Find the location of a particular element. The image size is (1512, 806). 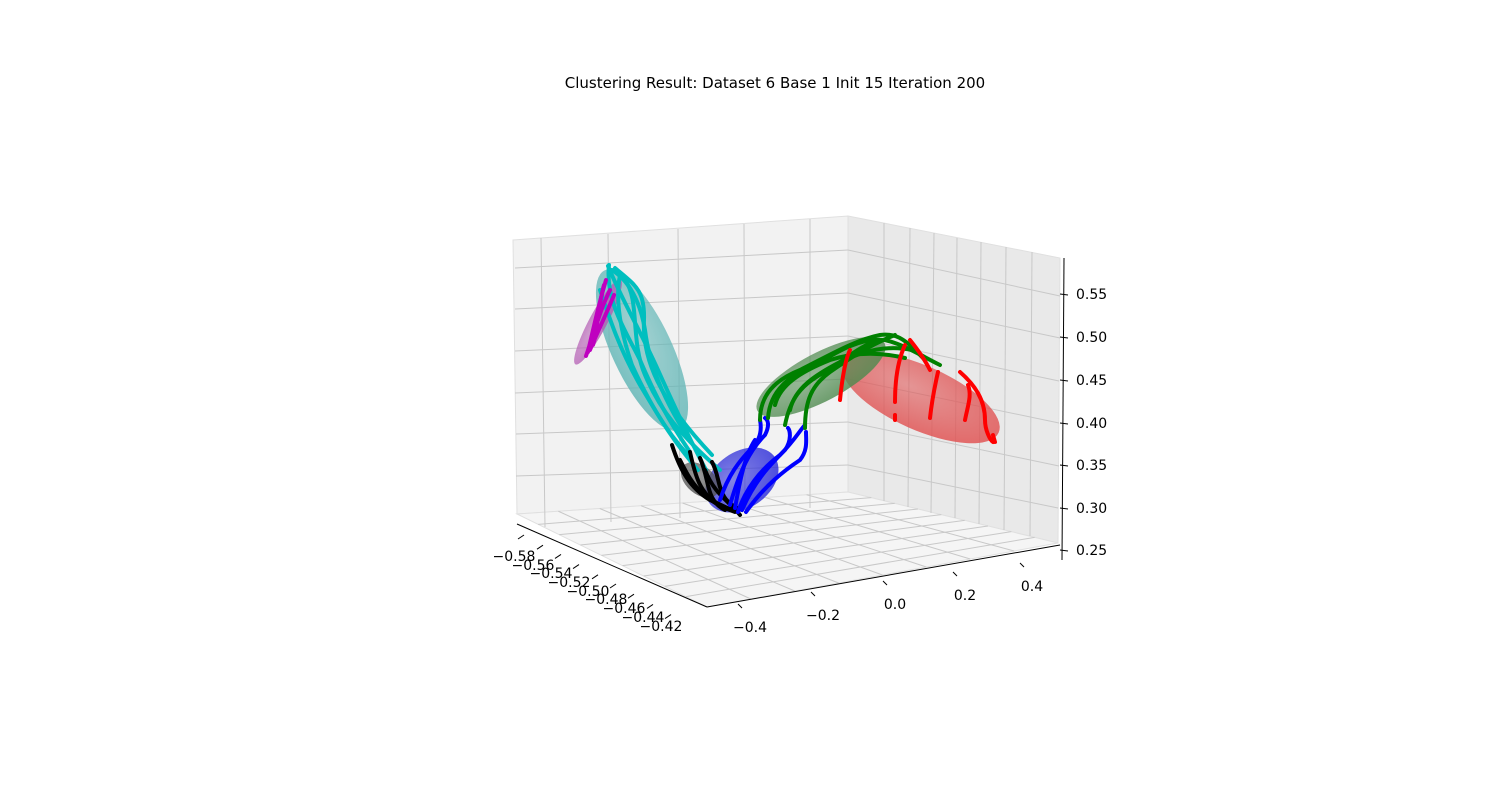

x-tick-label: −0.56 is located at coordinates (533, 566).